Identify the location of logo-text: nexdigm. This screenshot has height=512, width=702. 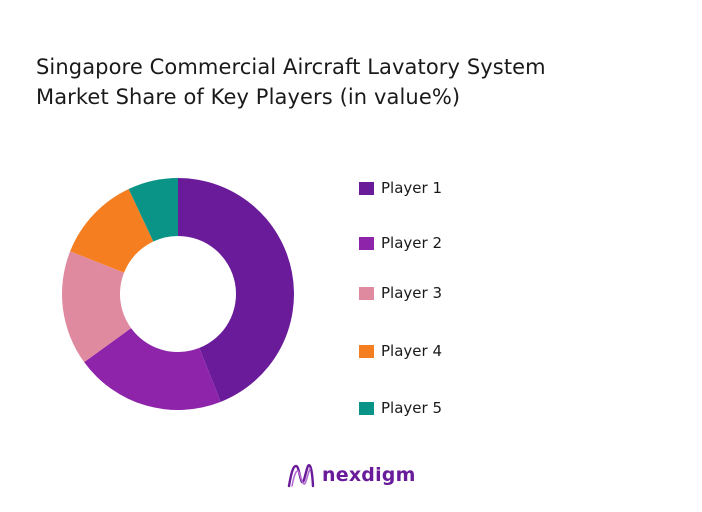
(369, 475).